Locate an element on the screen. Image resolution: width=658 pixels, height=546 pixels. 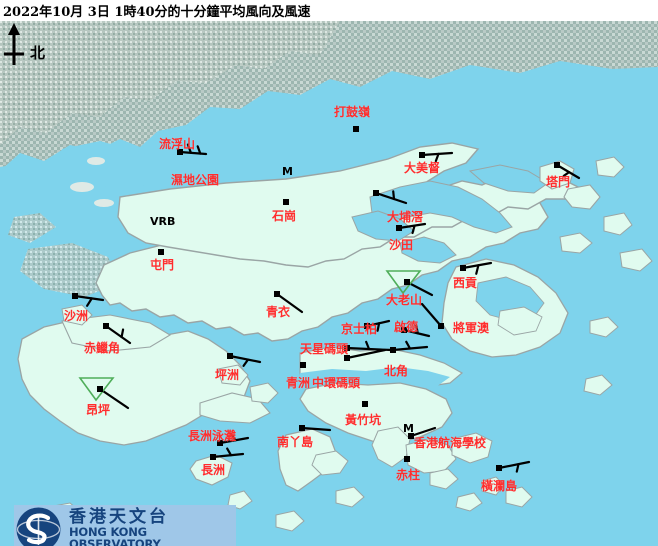
station-label: 流浮山 is located at coordinates (177, 144).